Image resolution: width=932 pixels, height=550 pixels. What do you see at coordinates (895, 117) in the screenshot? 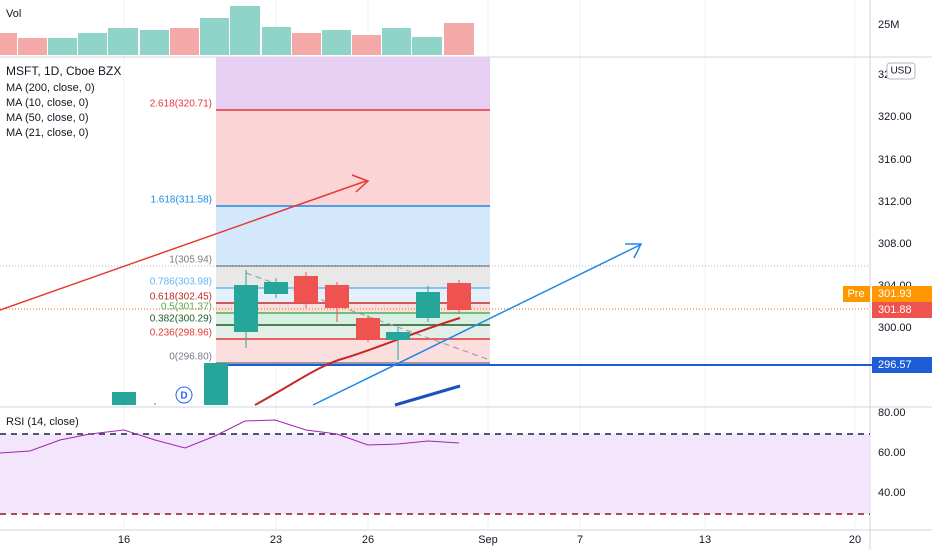
I see `price-tick-label: 320.00` at bounding box center [895, 117].